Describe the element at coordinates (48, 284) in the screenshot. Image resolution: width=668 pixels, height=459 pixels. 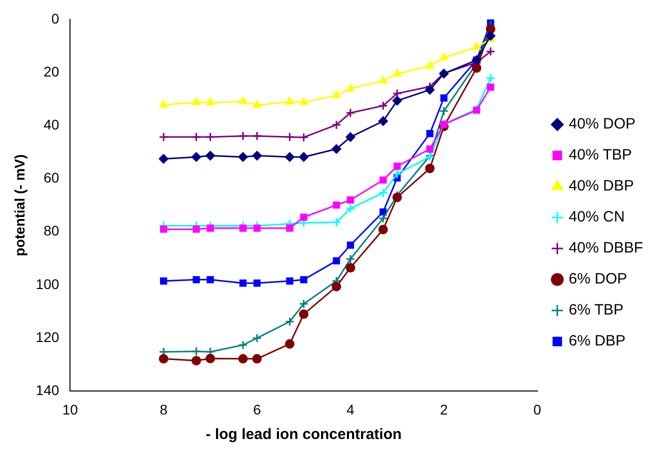
I see `y-tick-label: 100` at that location.